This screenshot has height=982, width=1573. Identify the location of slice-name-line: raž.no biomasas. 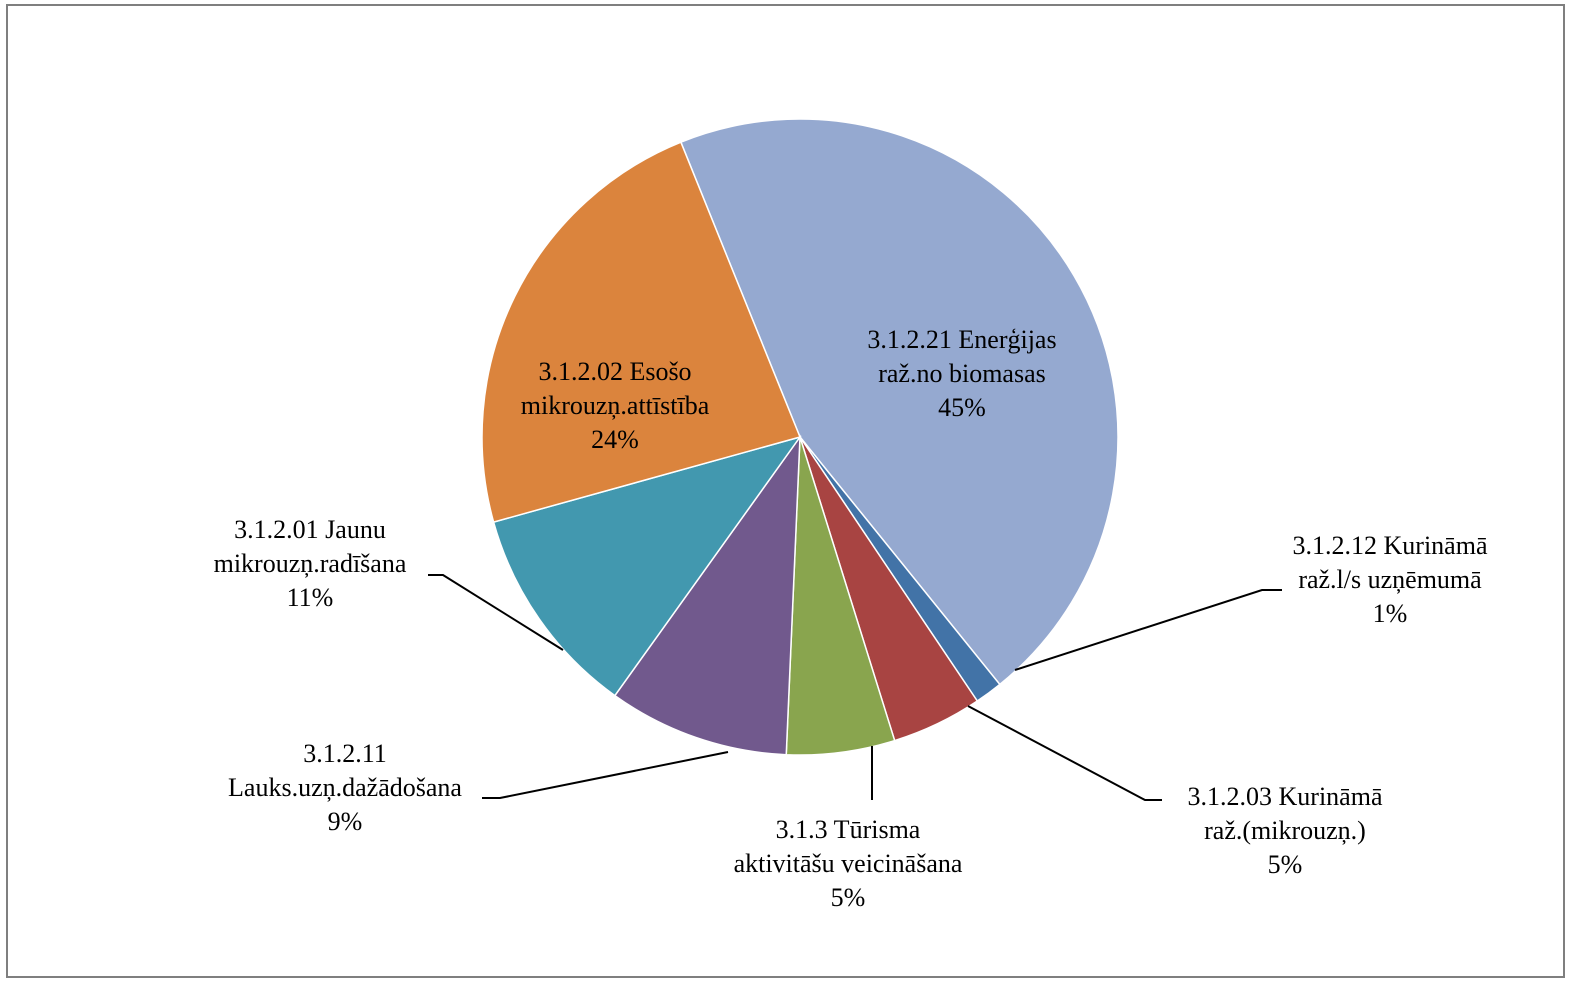
(962, 373).